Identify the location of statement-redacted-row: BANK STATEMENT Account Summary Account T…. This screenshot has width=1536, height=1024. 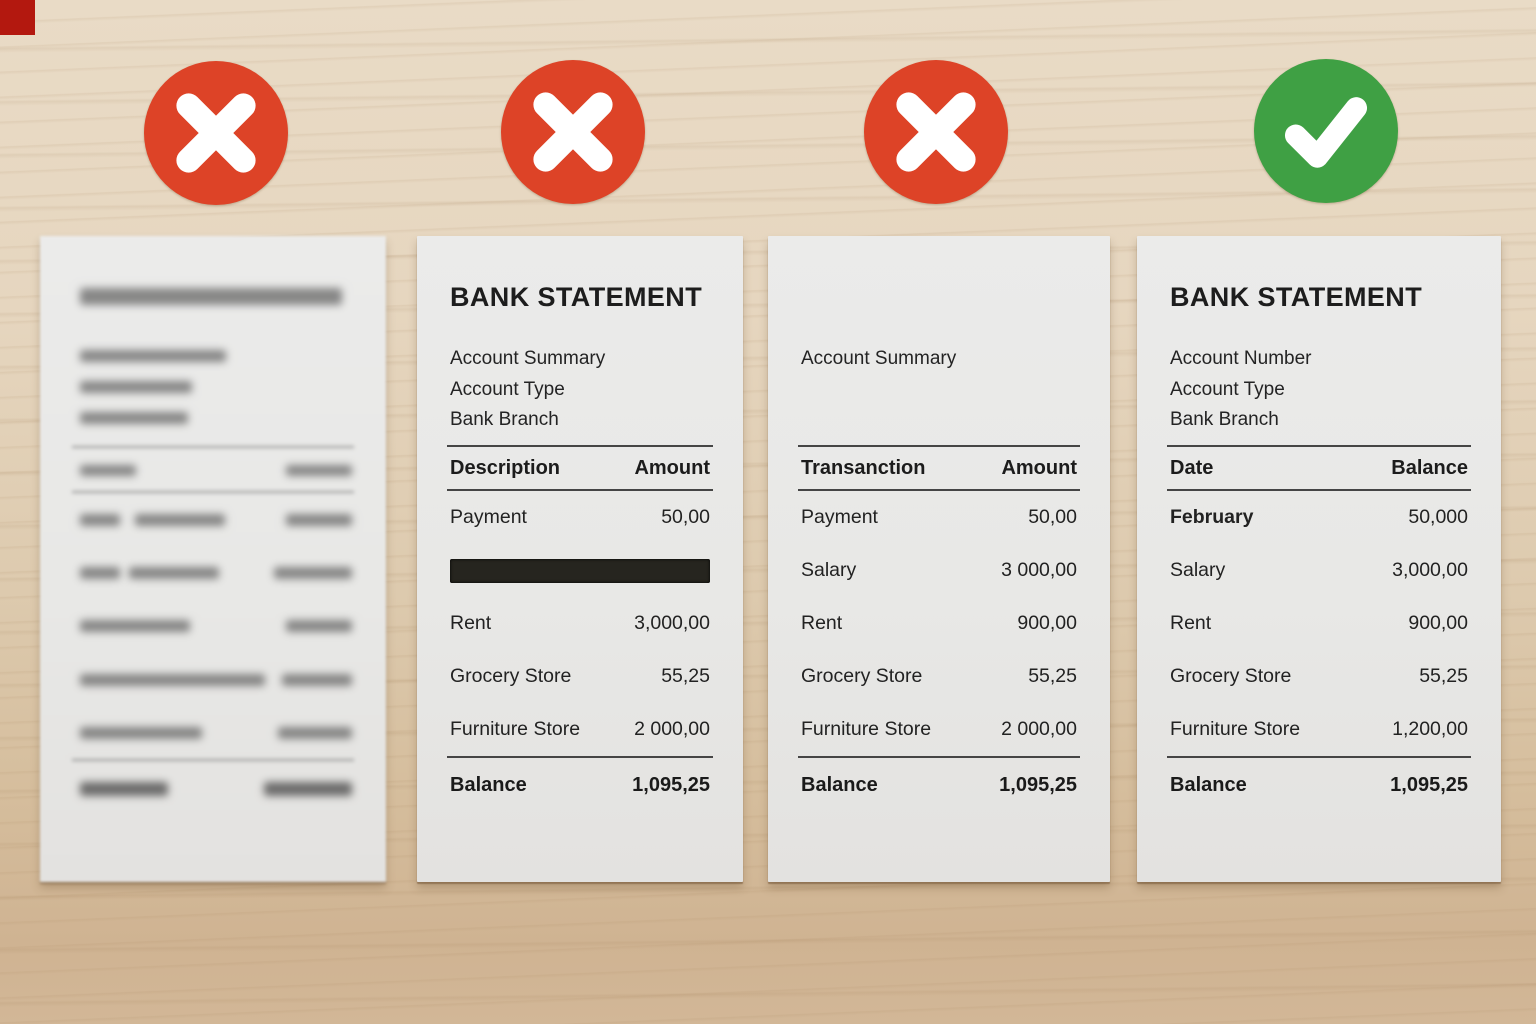
(580, 559).